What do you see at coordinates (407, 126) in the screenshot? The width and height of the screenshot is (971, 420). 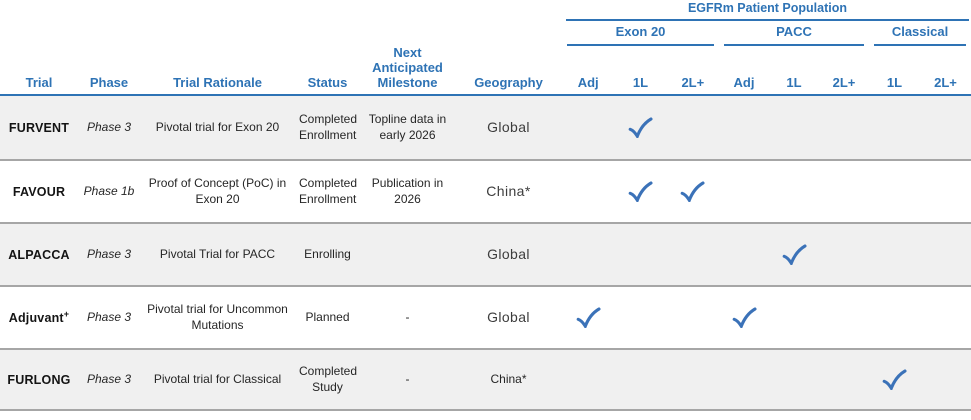 I see `milestone: Topline data in early 2026` at bounding box center [407, 126].